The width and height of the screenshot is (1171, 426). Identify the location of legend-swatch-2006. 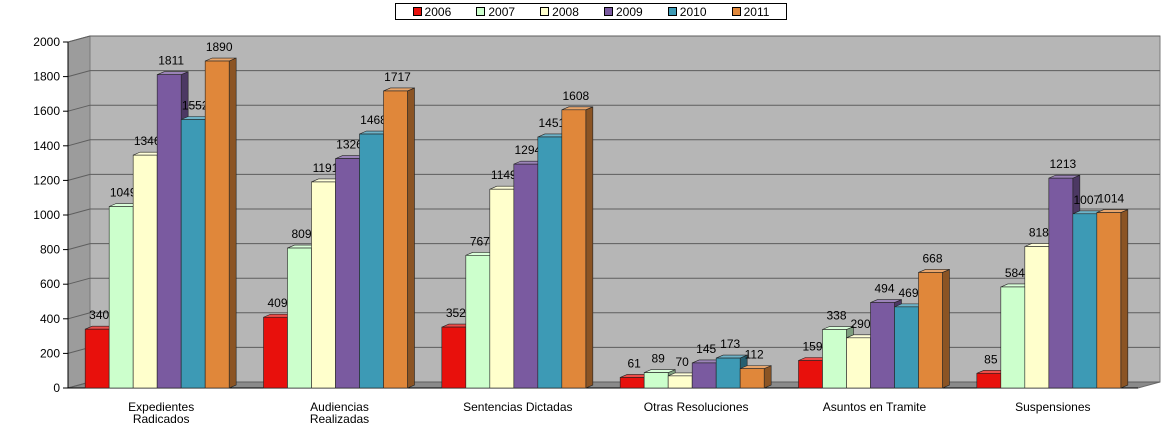
(417, 11).